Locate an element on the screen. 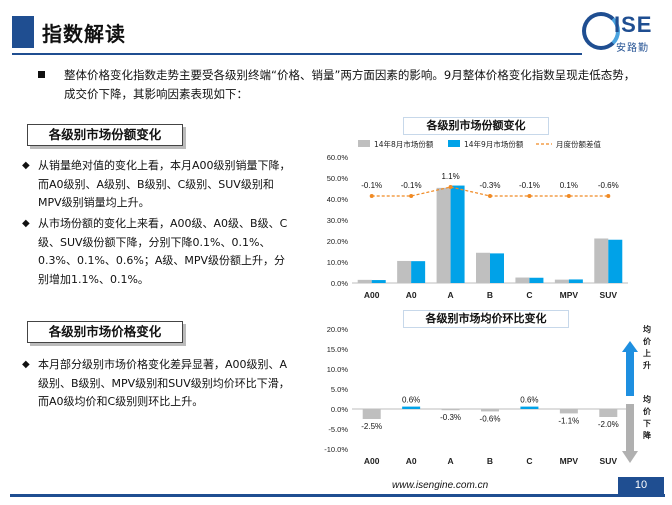 The width and height of the screenshot is (672, 505). square-bullet-icon is located at coordinates (41, 74).